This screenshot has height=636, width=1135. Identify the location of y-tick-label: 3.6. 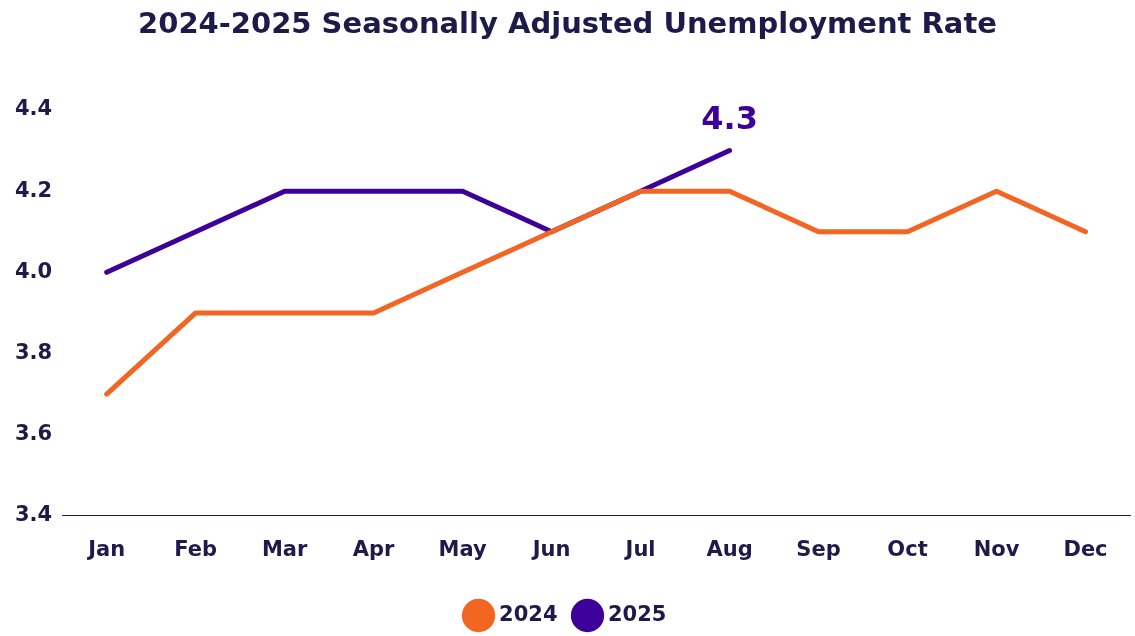
(34, 433).